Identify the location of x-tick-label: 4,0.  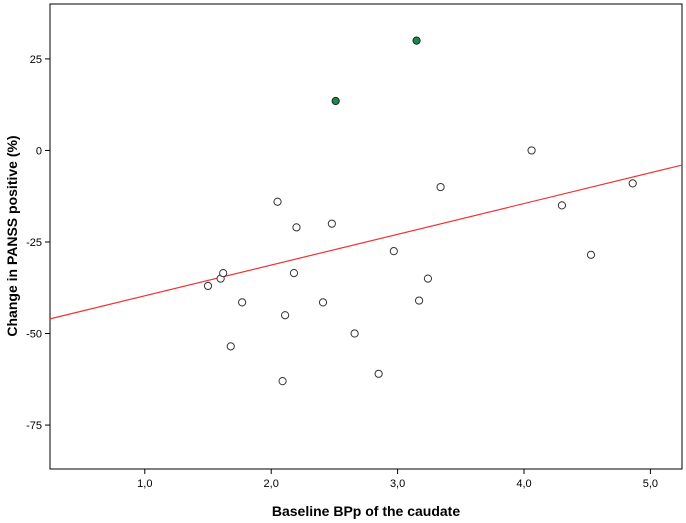
(523, 484).